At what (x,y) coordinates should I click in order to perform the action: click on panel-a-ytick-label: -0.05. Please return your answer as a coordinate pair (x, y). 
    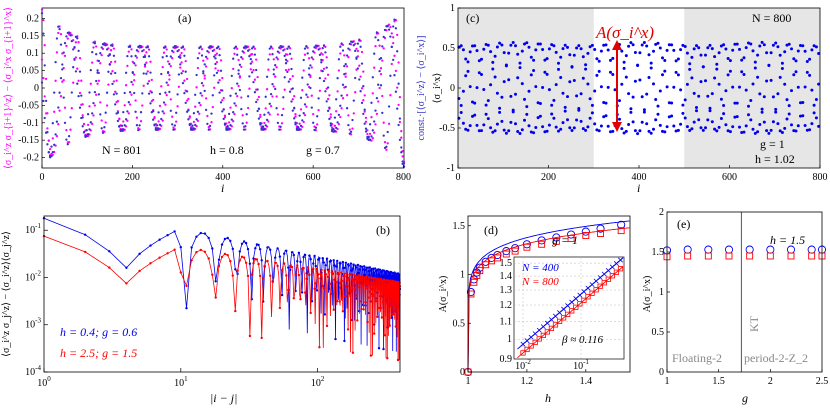
    Looking at the image, I should click on (28, 105).